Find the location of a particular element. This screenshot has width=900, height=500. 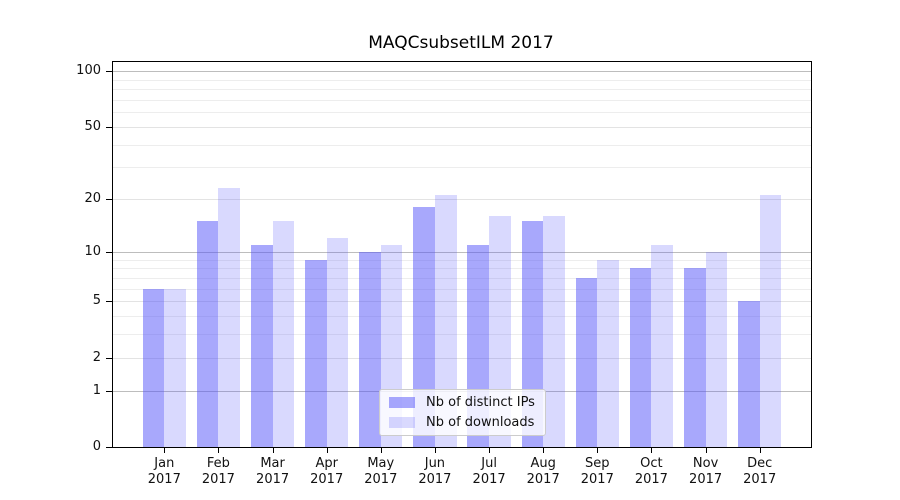

y-tick-label: 1 is located at coordinates (96, 390).